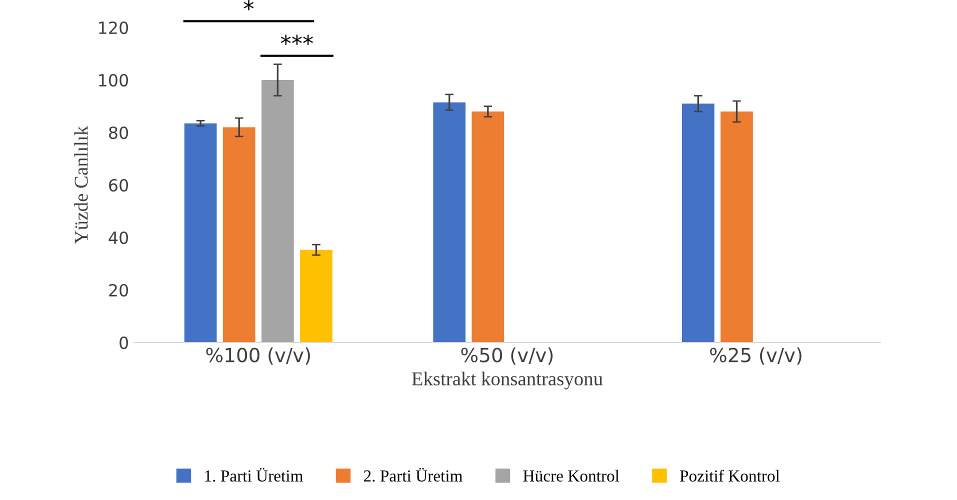  What do you see at coordinates (118, 185) in the screenshot?
I see `y-tick-label: 60` at bounding box center [118, 185].